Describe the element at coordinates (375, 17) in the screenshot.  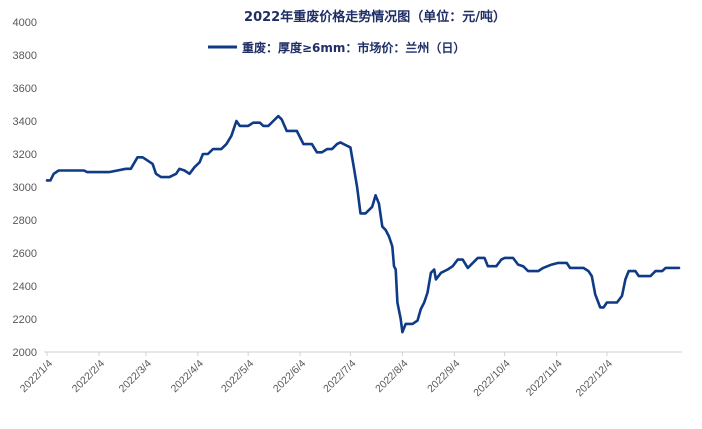
I see `chart-title: 2022年重废价格走势情况图（单位：元/吨）` at that location.